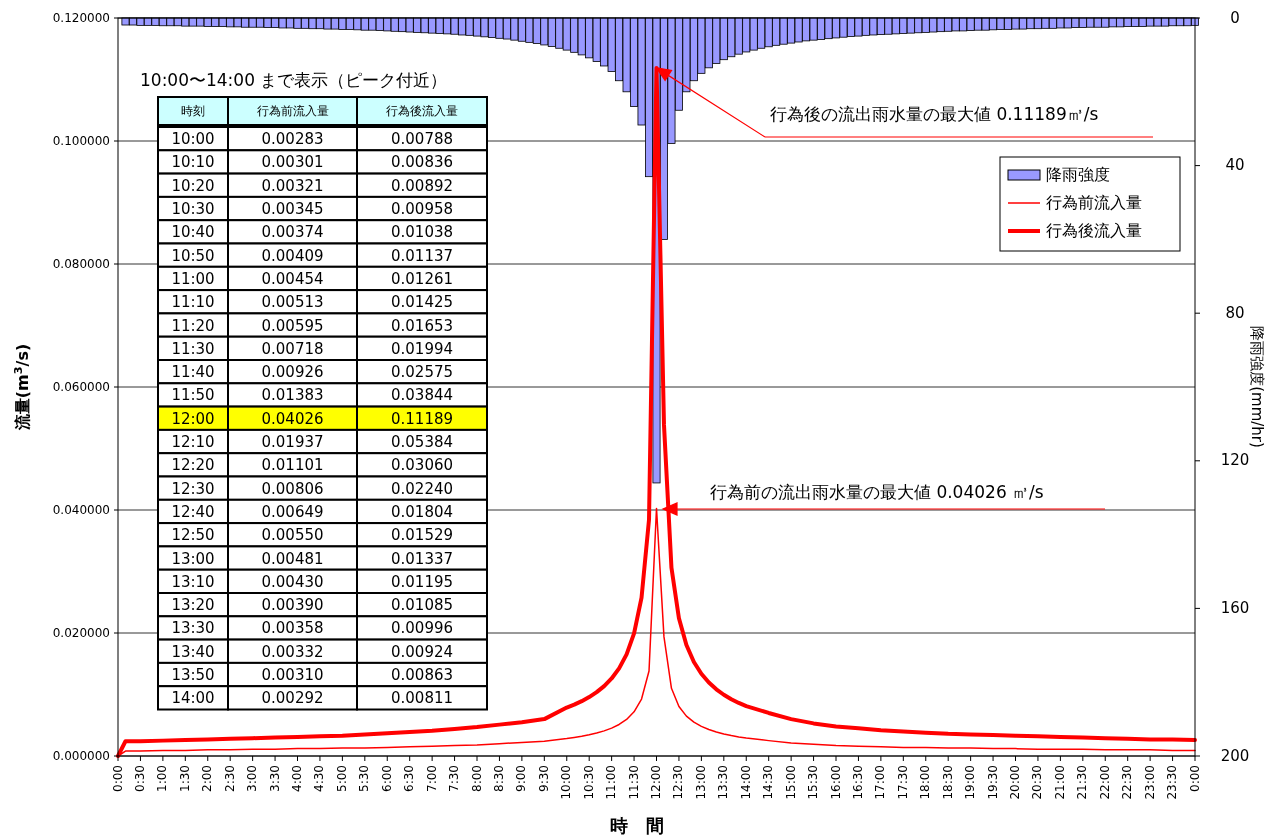 Image resolution: width=1268 pixels, height=837 pixels. What do you see at coordinates (678, 782) in the screenshot?
I see `x-tick-label: 12:30` at bounding box center [678, 782].